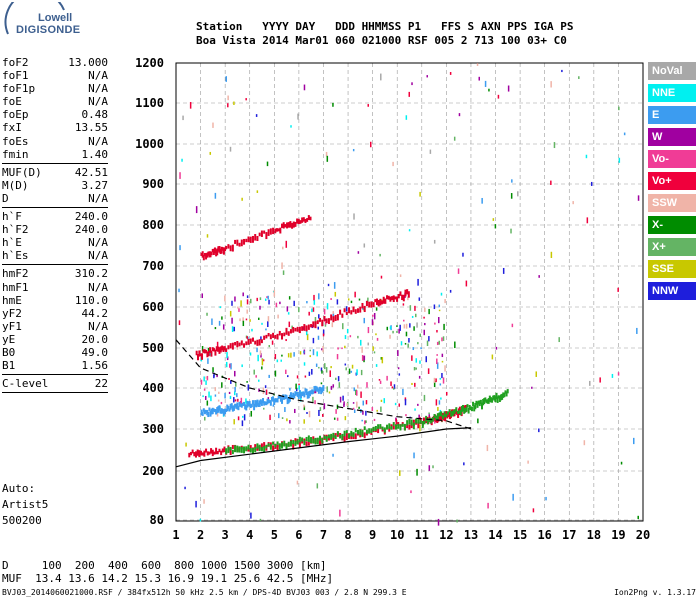 The image size is (700, 600). I want to click on param-value: 240.0, so click(91, 217).